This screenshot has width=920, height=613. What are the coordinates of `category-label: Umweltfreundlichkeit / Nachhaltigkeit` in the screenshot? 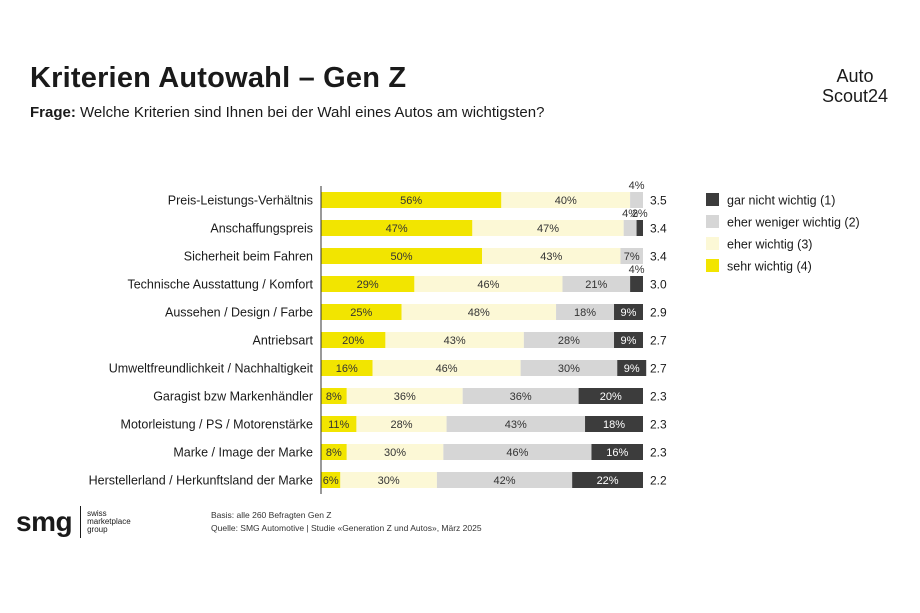 It's located at (211, 369).